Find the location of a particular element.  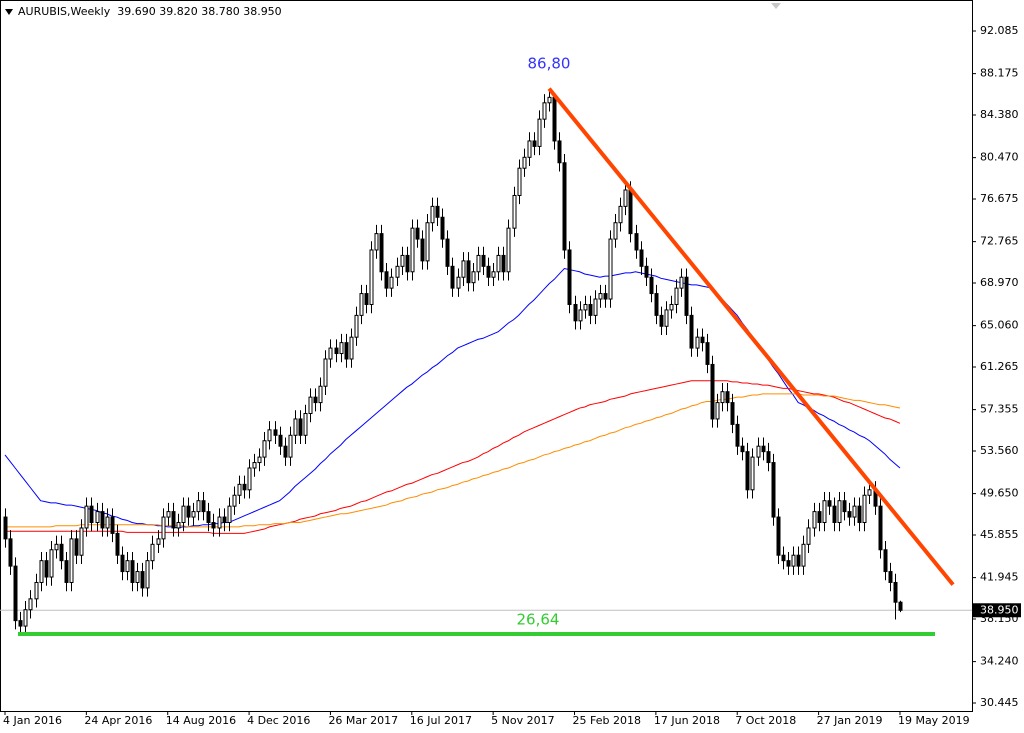

y-tick-label: 34.240 is located at coordinates (999, 661).